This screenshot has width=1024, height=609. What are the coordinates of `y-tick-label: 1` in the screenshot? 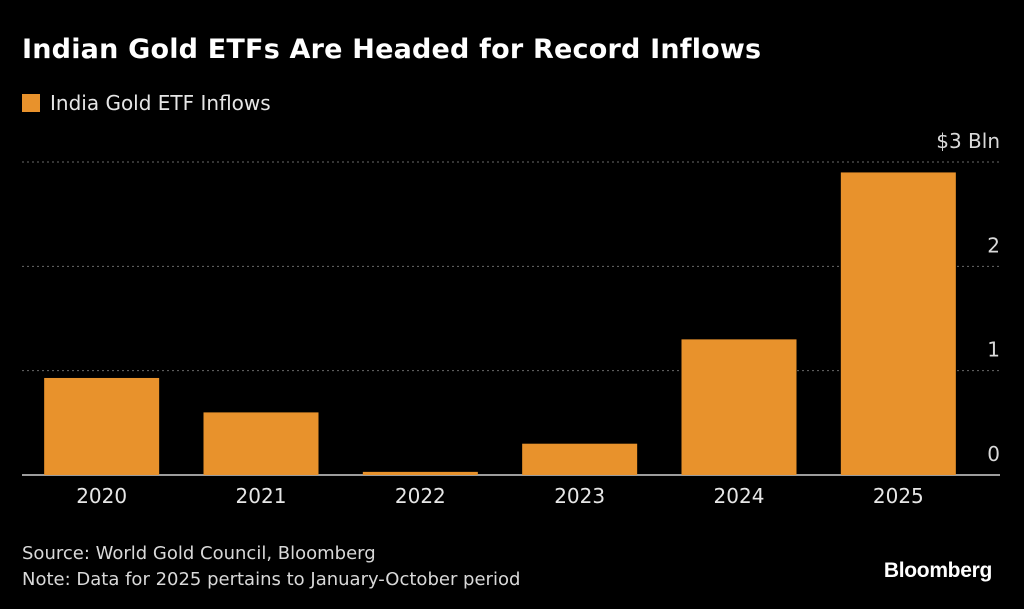 It's located at (993, 350).